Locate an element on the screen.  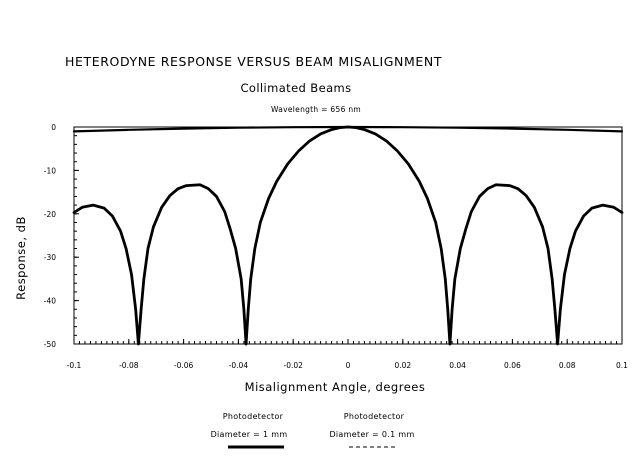
y-tick-label: 0 is located at coordinates (53, 127).